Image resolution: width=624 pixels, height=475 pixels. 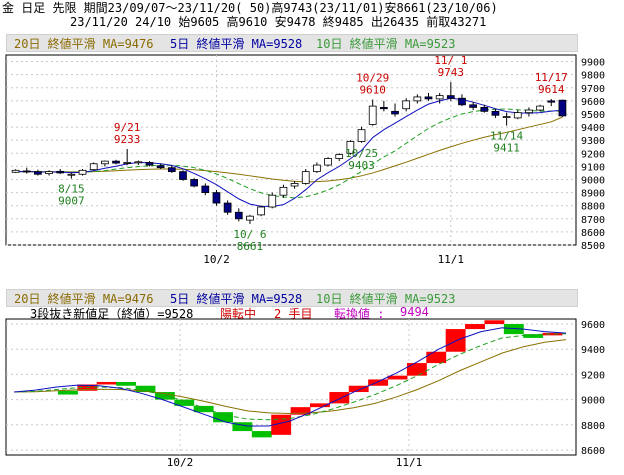 I want to click on peak-value-label: 9743, so click(x=451, y=72).